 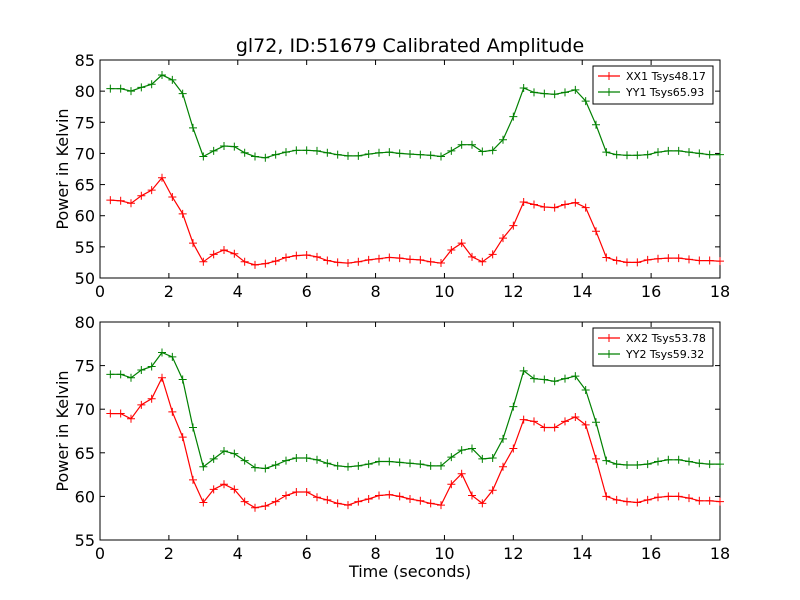 What do you see at coordinates (609, 76) in the screenshot?
I see `legend-marker` at bounding box center [609, 76].